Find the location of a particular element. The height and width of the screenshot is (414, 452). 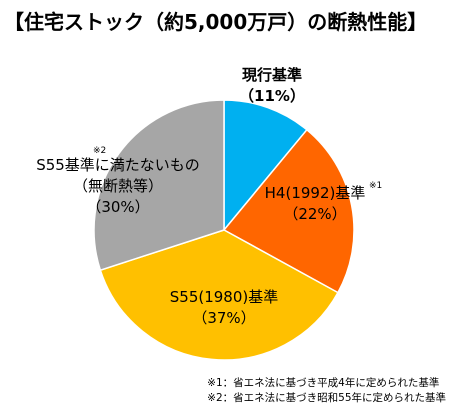

slice-note-h4: ※1 is located at coordinates (375, 186).